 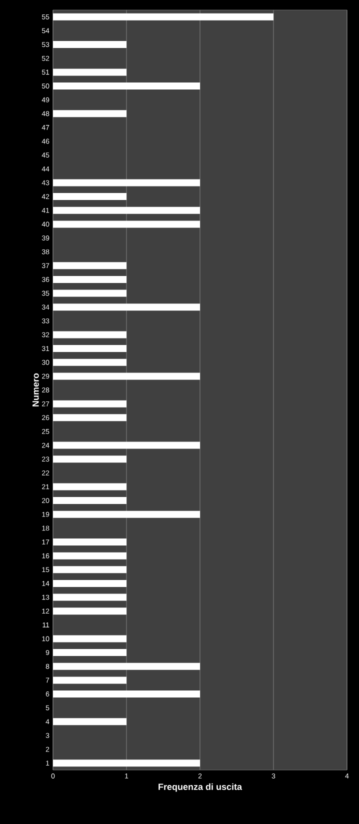 I want to click on x-axis-title: Frequenza di uscita, so click(x=200, y=787).